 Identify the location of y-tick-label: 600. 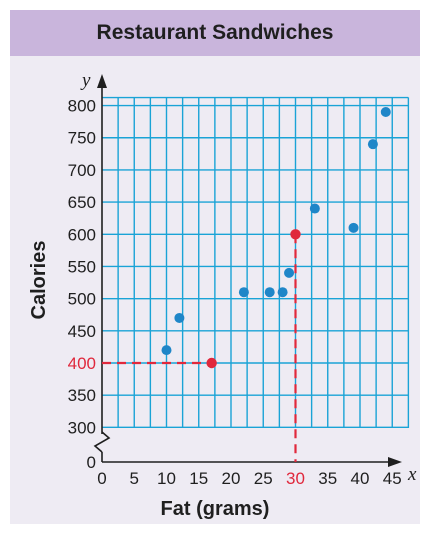
(82, 234).